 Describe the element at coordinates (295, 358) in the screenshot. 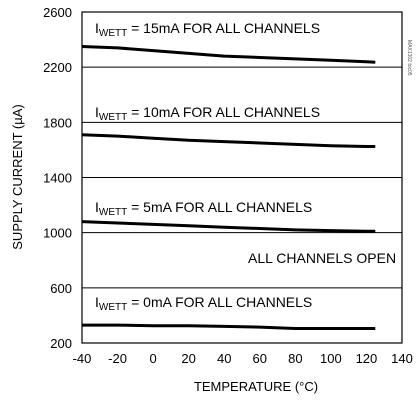

I see `x-tick-label: 80` at that location.